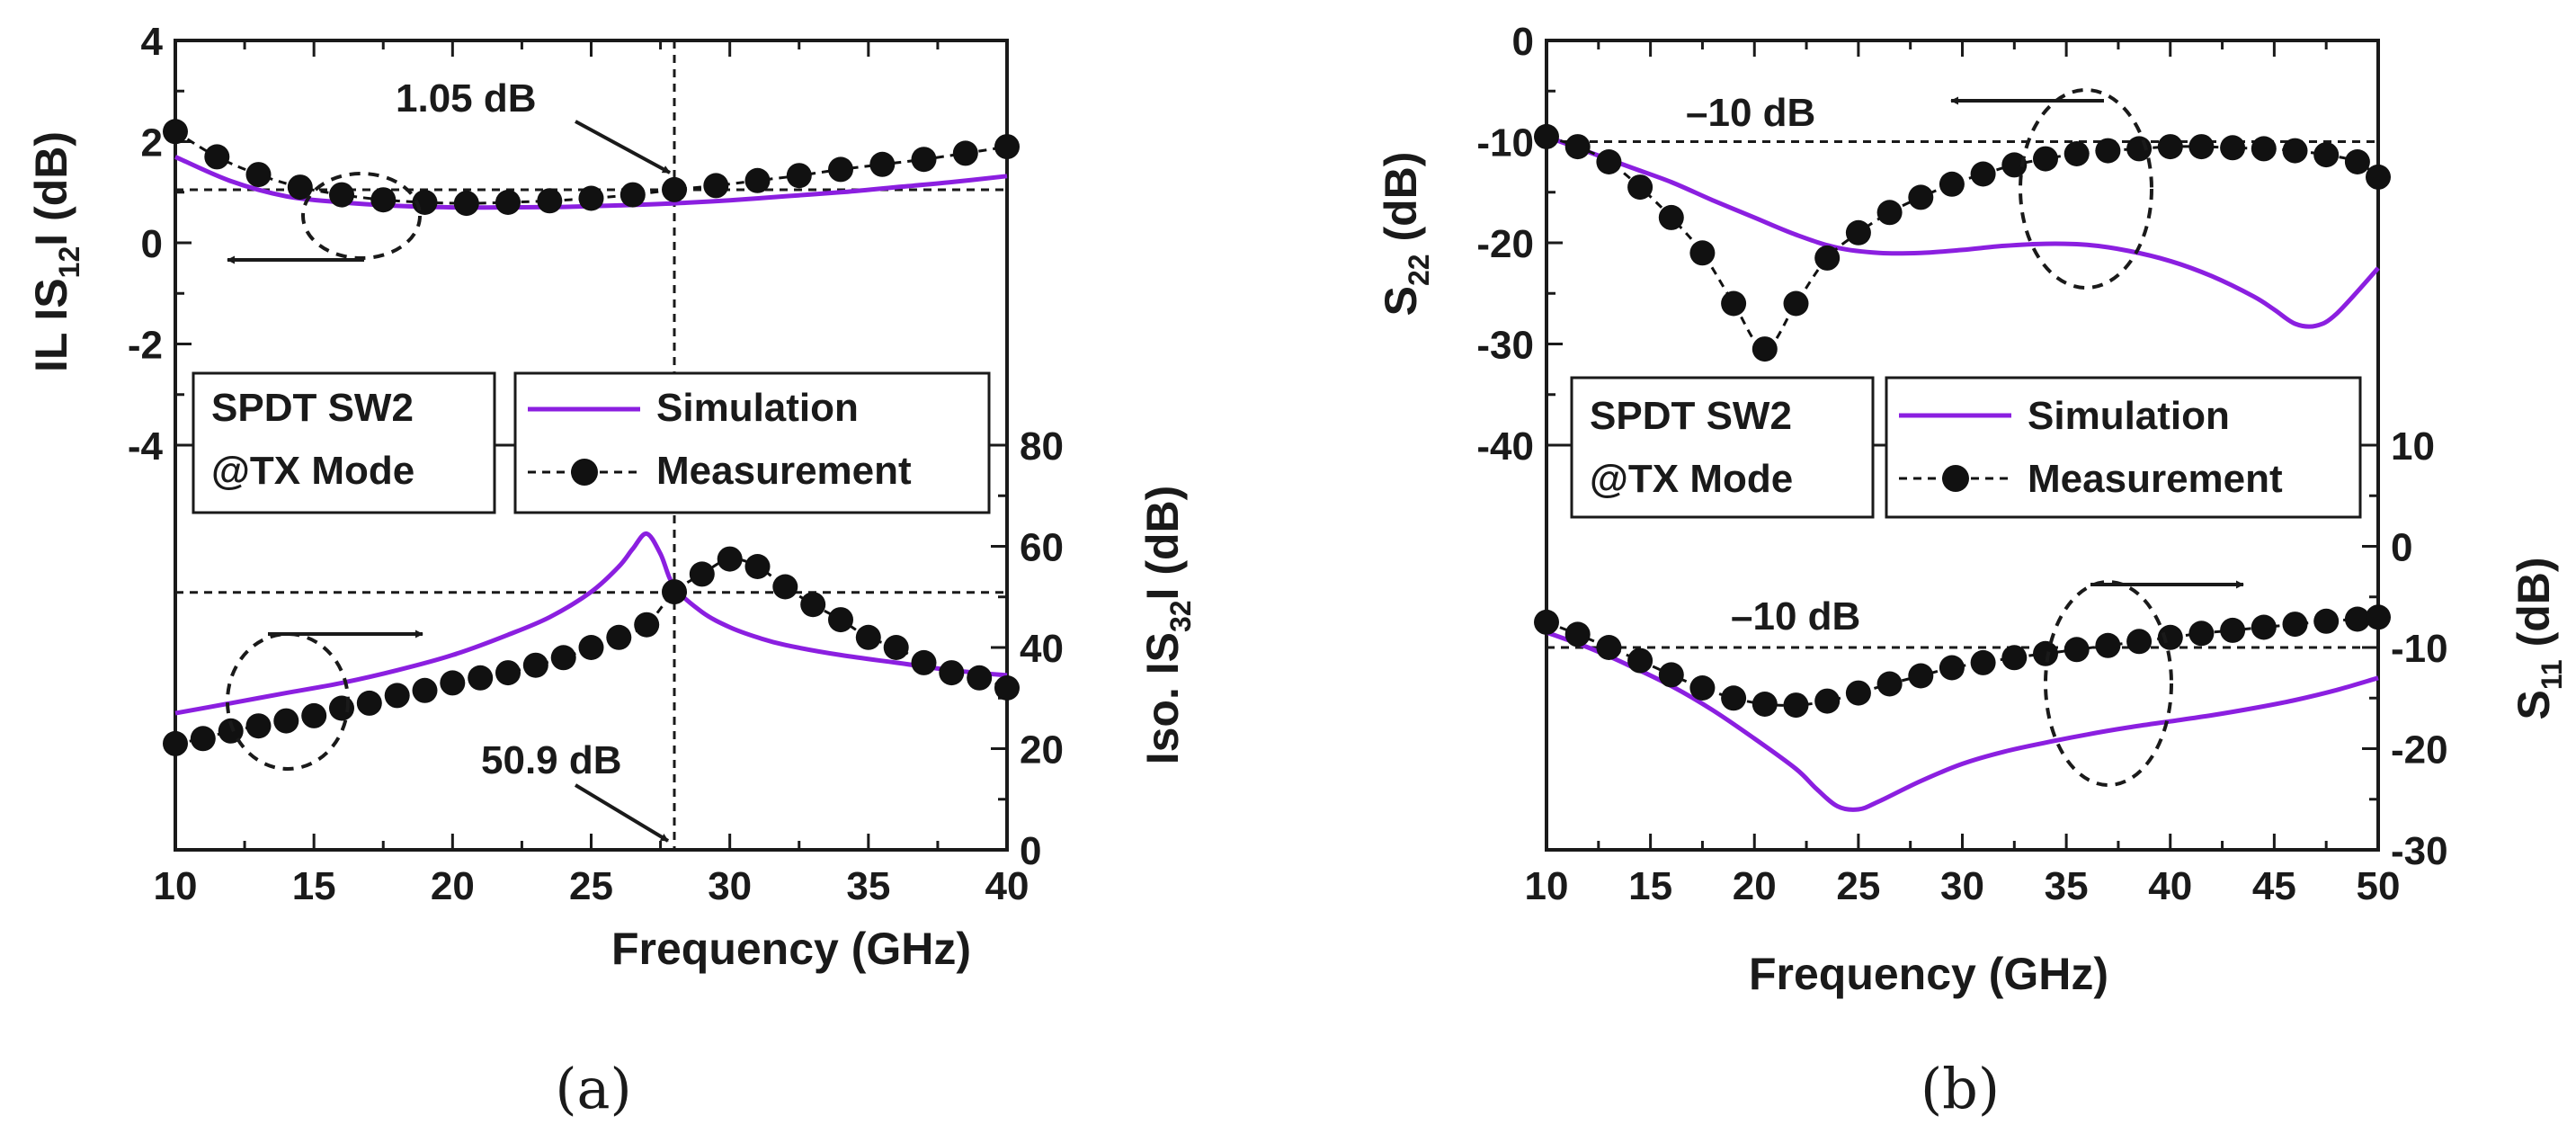 The height and width of the screenshot is (1143, 2576). I want to click on s11-group-ellipse, so click(2109, 684).